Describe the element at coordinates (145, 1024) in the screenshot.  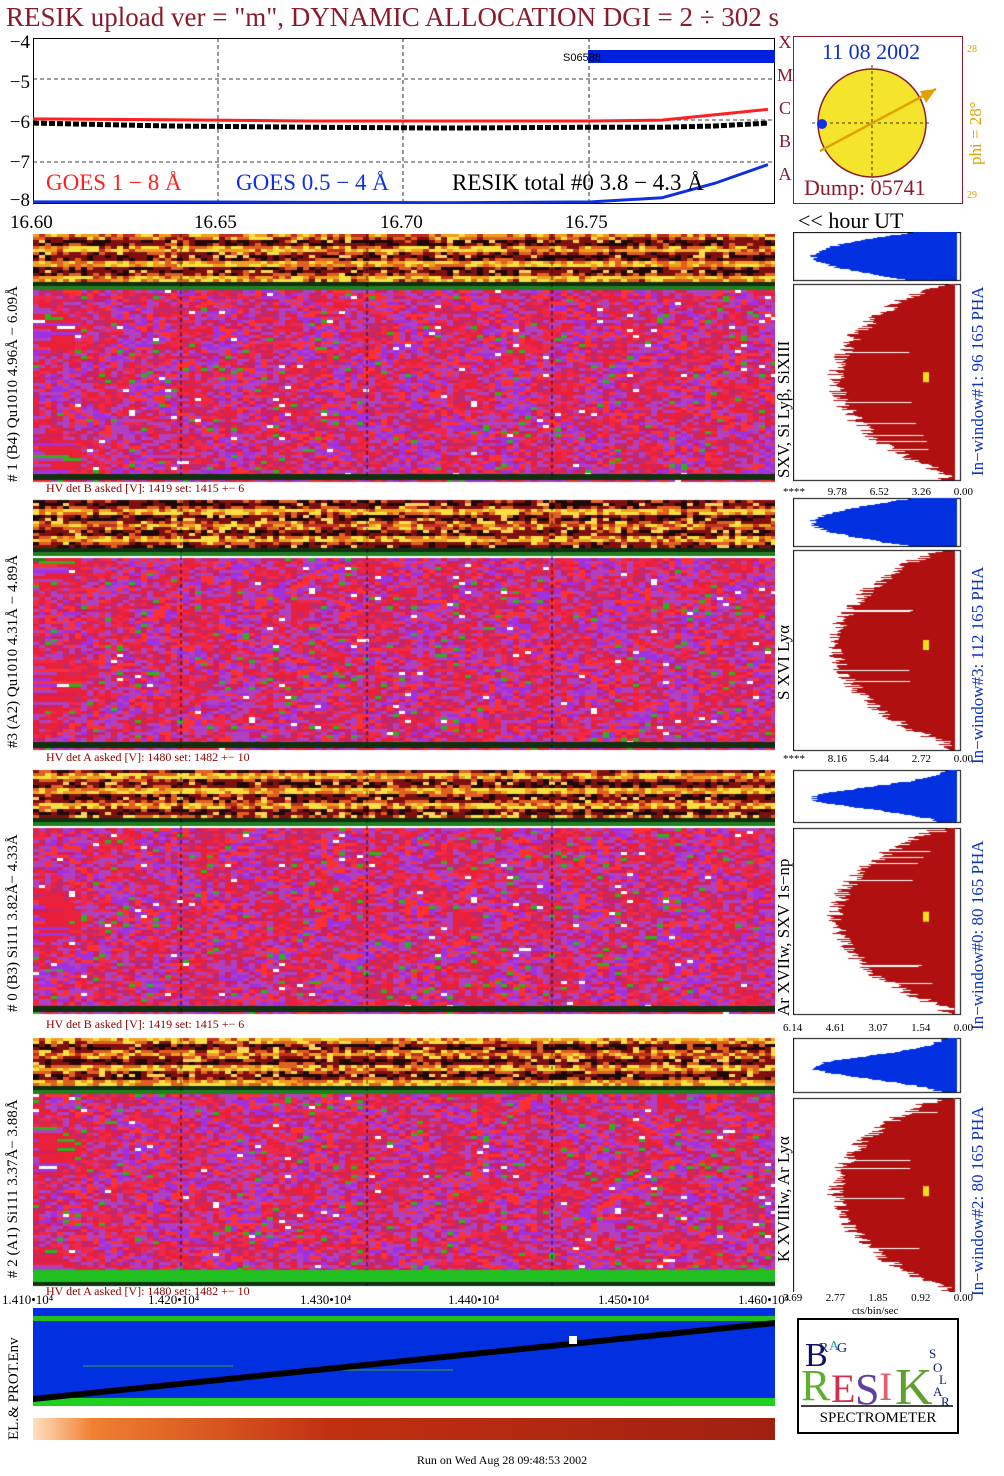
I see `detector-0-hv: HV det B asked [V]: 1419 set: 1415 +− 6` at that location.